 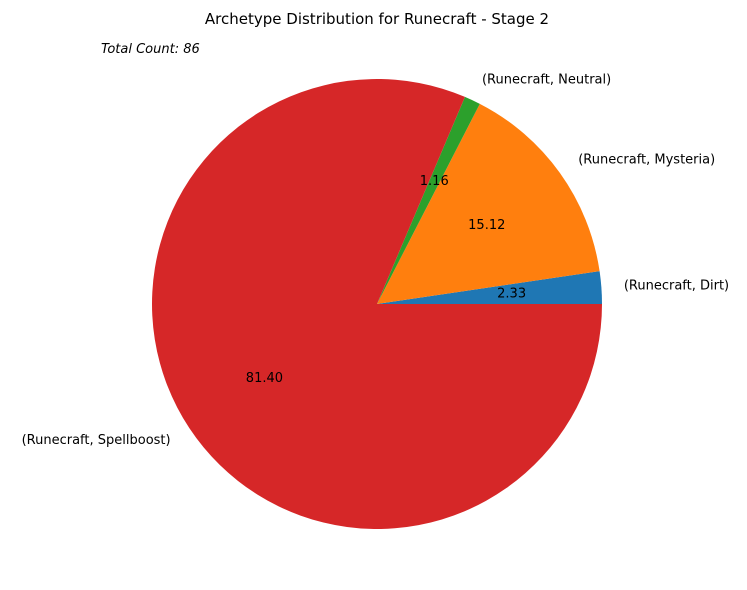 What do you see at coordinates (150, 49) in the screenshot?
I see `total-count-annotation: Total Count: 86` at bounding box center [150, 49].